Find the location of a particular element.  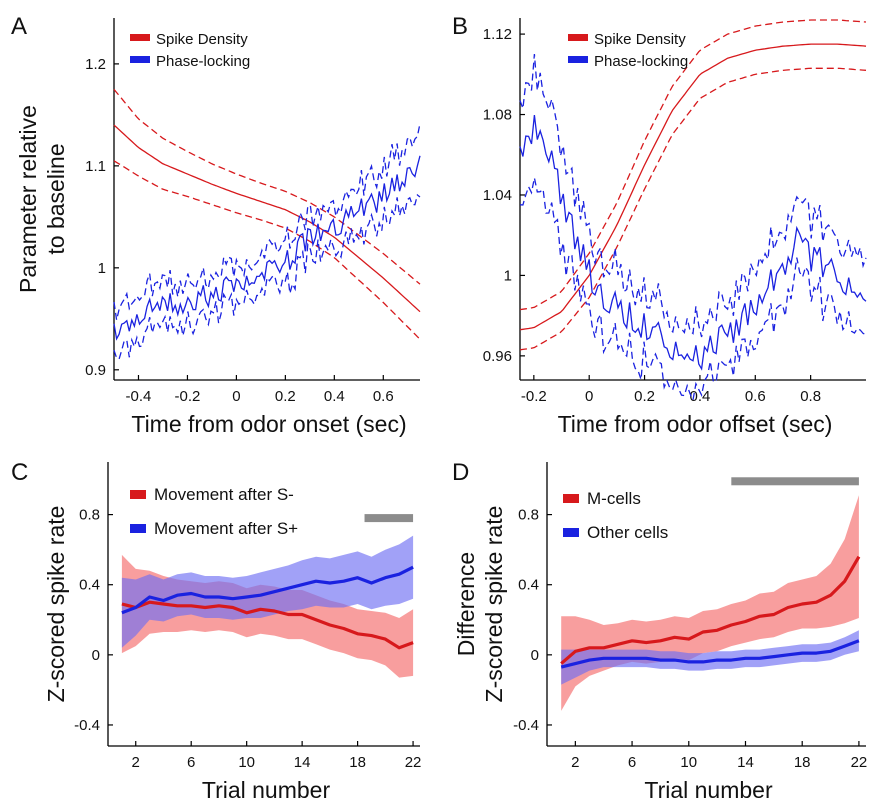

legend-label-red: Movement after S- is located at coordinates (224, 494).